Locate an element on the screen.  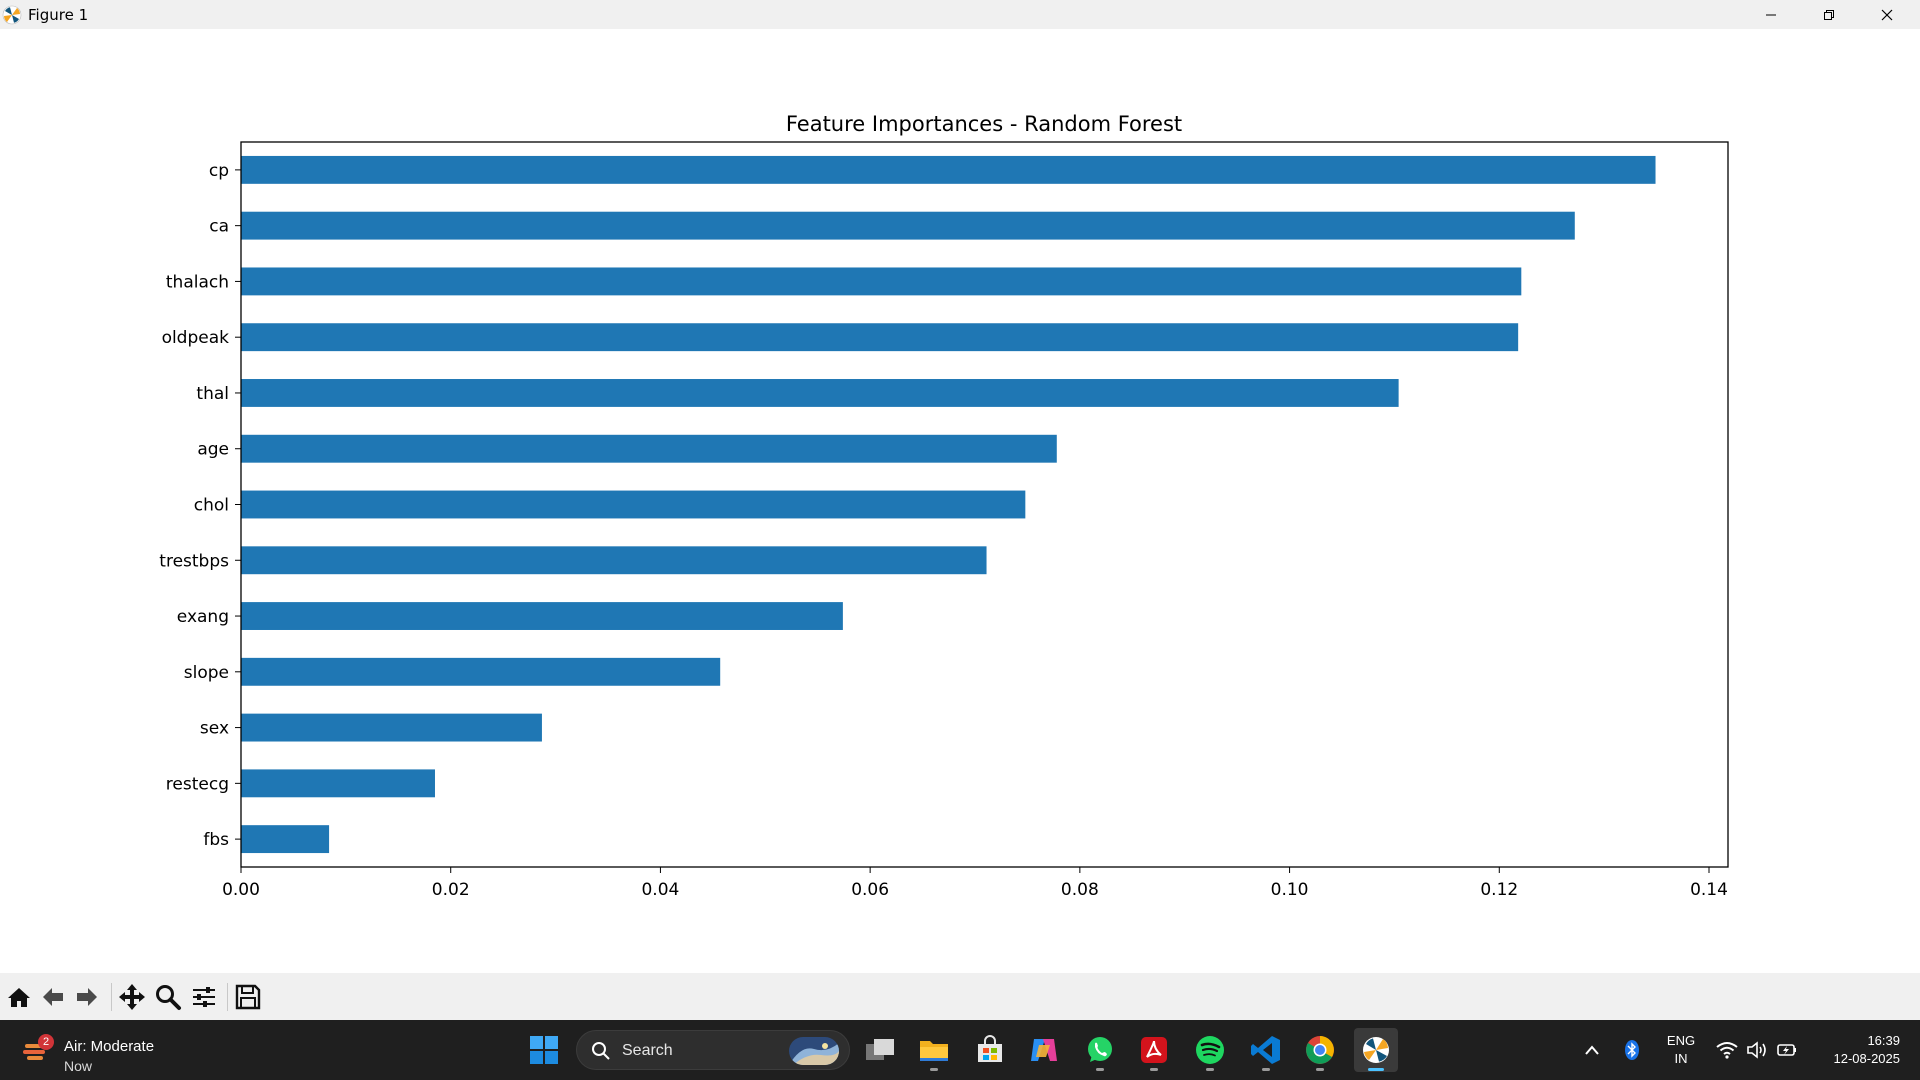
y-tick-label: restecg is located at coordinates (197, 784).